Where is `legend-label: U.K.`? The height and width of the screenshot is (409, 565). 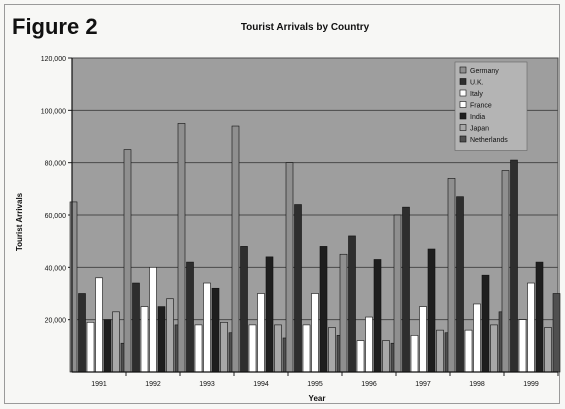
legend-label: U.K. is located at coordinates (477, 83).